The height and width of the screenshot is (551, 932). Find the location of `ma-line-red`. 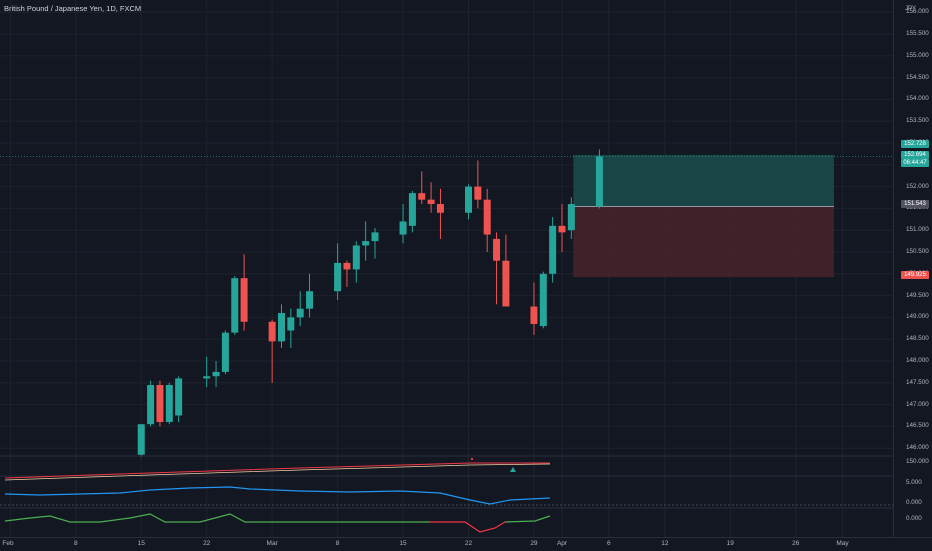

ma-line-red is located at coordinates (277, 470).